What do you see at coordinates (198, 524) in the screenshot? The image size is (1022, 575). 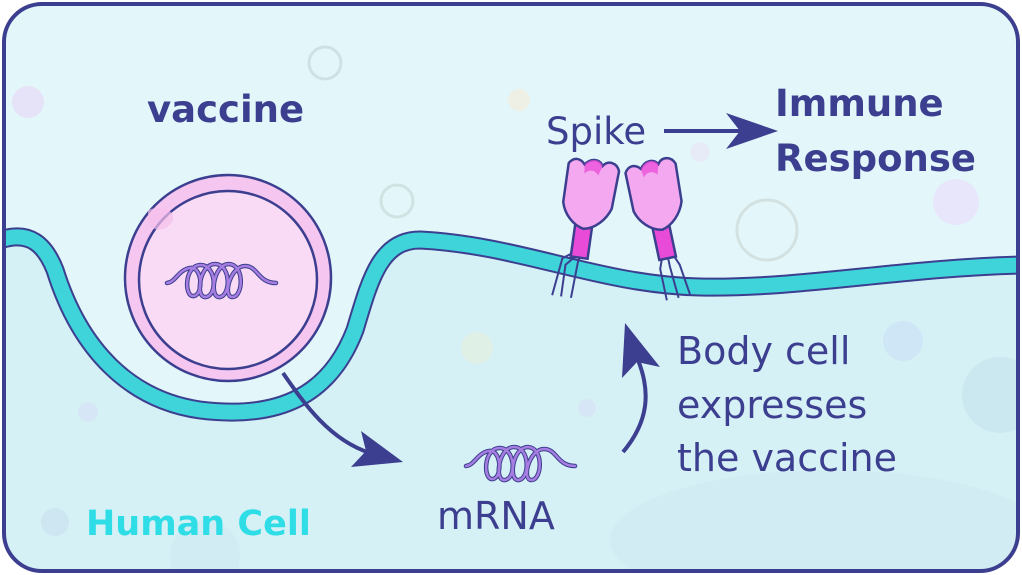 I see `label-human-cell: Human Cell` at bounding box center [198, 524].